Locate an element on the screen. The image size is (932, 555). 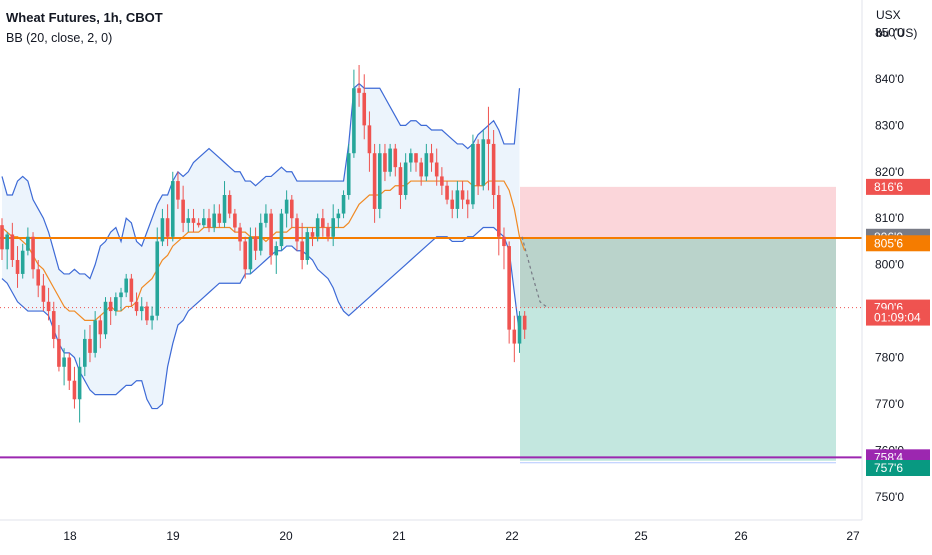
x-tick-label: 21 is located at coordinates (399, 536).